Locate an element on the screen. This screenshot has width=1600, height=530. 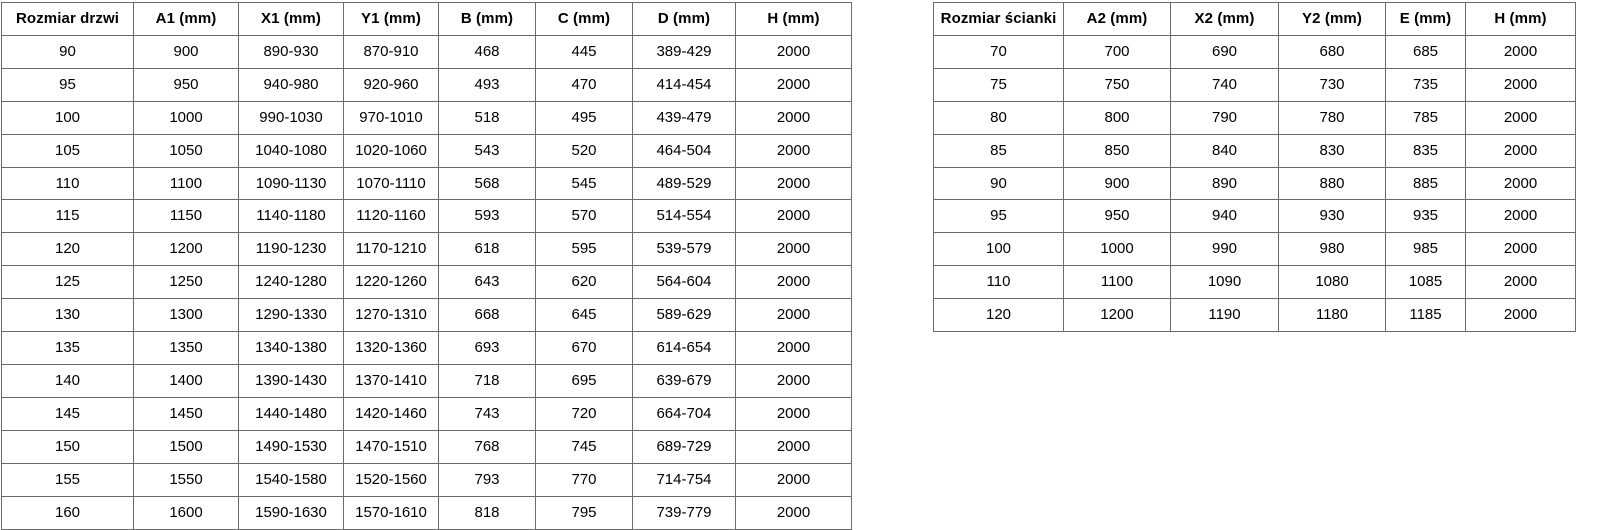
cell-r2-c3: 970-1010 is located at coordinates (391, 117).